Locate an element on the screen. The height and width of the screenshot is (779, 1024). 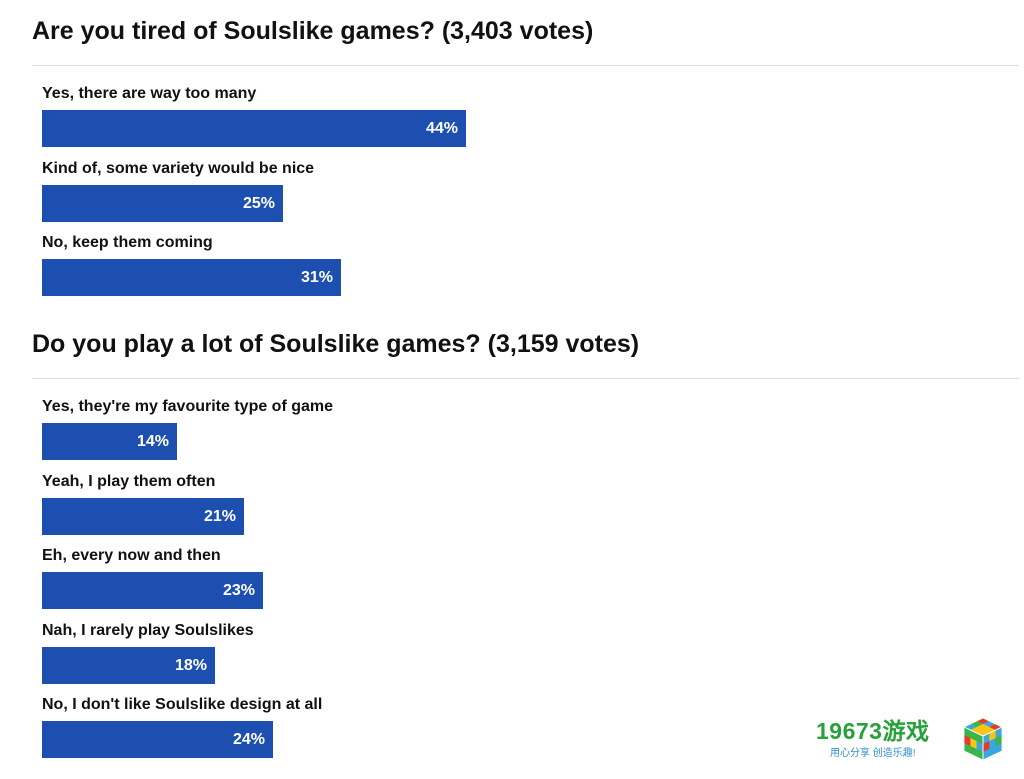
poll-option: Yes, there are way too many 44% is located at coordinates (522, 116).